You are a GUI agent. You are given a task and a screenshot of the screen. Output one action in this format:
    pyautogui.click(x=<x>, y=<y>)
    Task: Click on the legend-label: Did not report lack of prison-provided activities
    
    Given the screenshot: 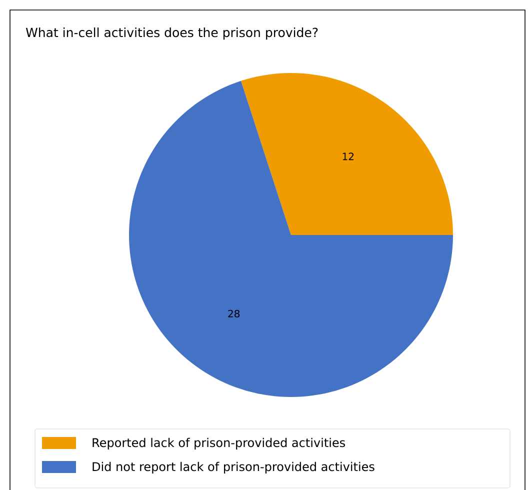 What is the action you would take?
    pyautogui.click(x=233, y=468)
    